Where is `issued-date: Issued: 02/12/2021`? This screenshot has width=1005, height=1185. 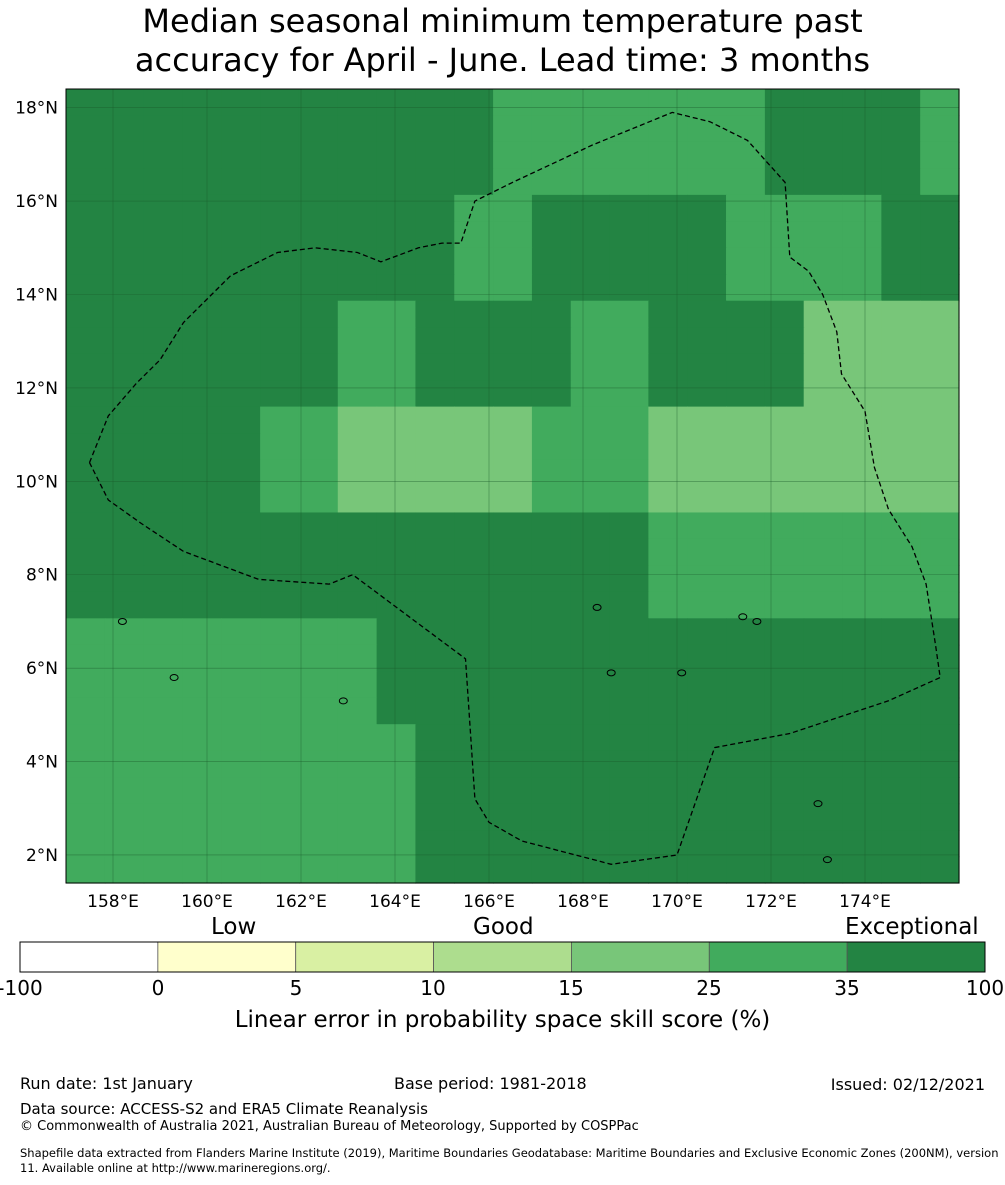 issued-date: Issued: 02/12/2021 is located at coordinates (907, 1084).